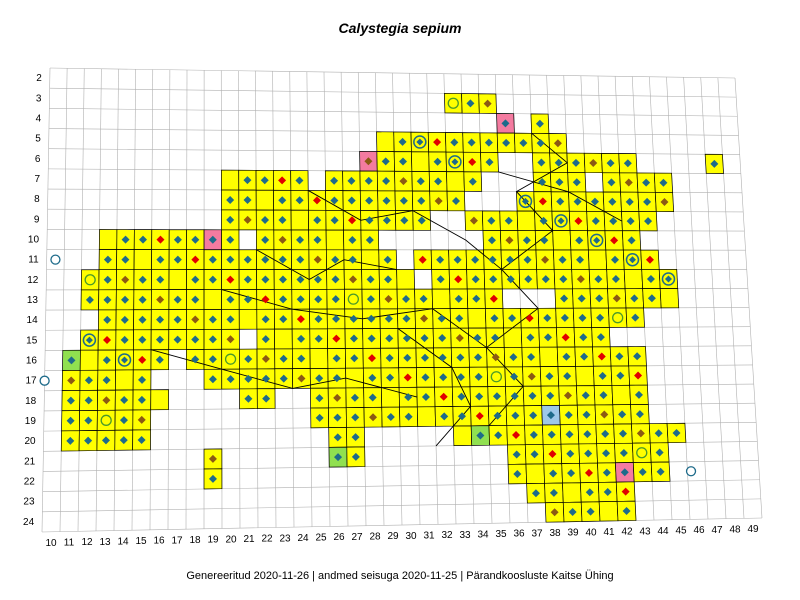 The width and height of the screenshot is (800, 600). What do you see at coordinates (573, 533) in the screenshot?
I see `column-label: 39` at bounding box center [573, 533].